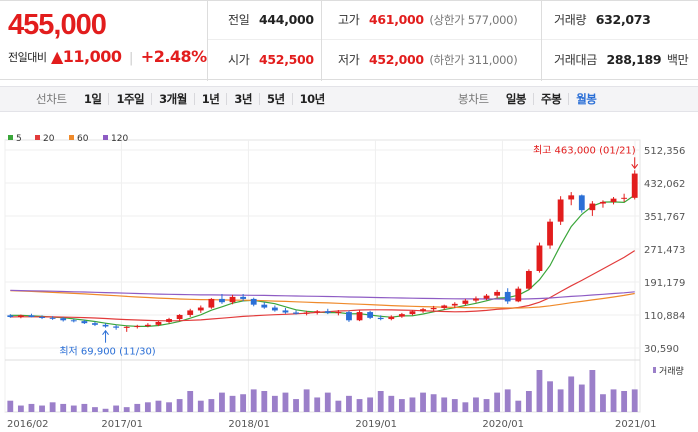  I want to click on high-arrowhead, so click(635, 166).